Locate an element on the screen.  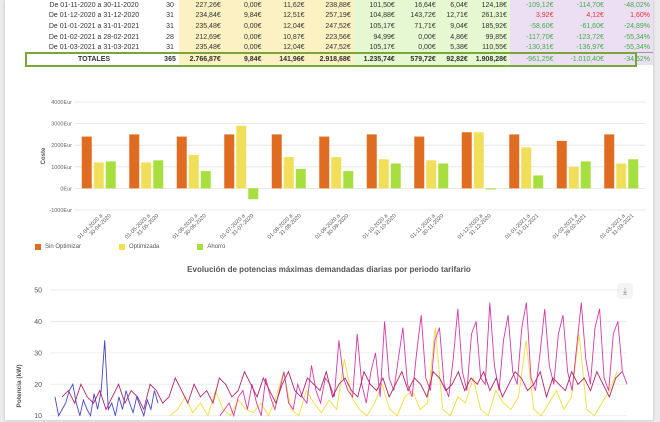
table-cell: 212,69€ is located at coordinates (201, 37).